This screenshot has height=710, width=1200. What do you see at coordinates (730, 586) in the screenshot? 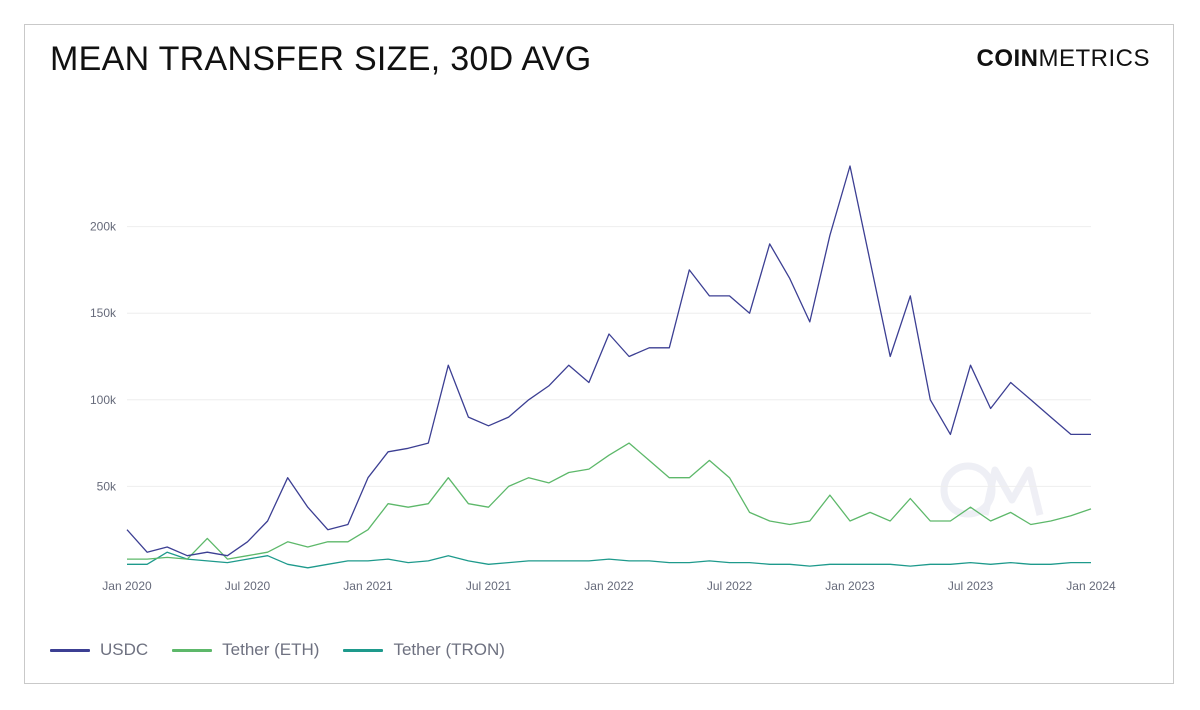
I see `x-tick-label: Jul 2022` at bounding box center [730, 586].